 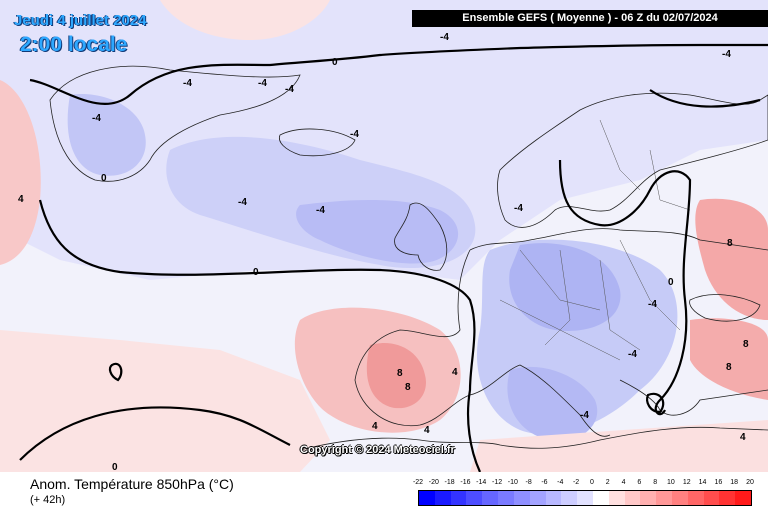 I want to click on parameter-label: Anom. Température 850hPa (°C), so click(x=132, y=484).